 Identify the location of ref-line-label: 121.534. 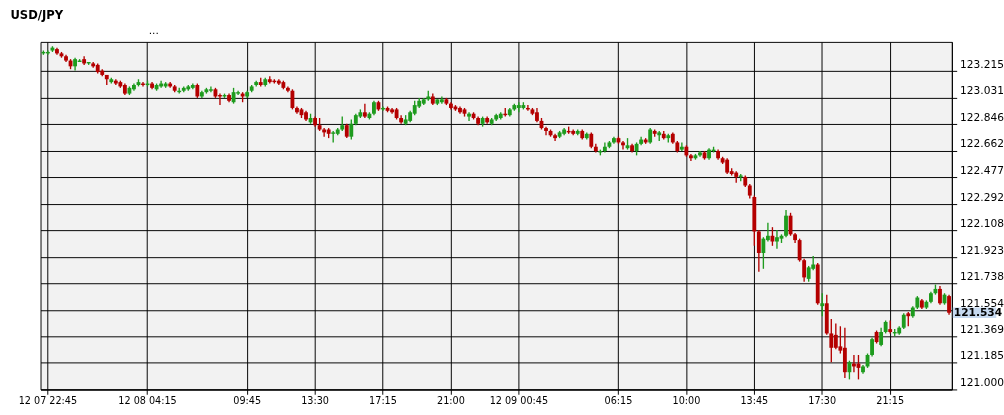
(978, 312).